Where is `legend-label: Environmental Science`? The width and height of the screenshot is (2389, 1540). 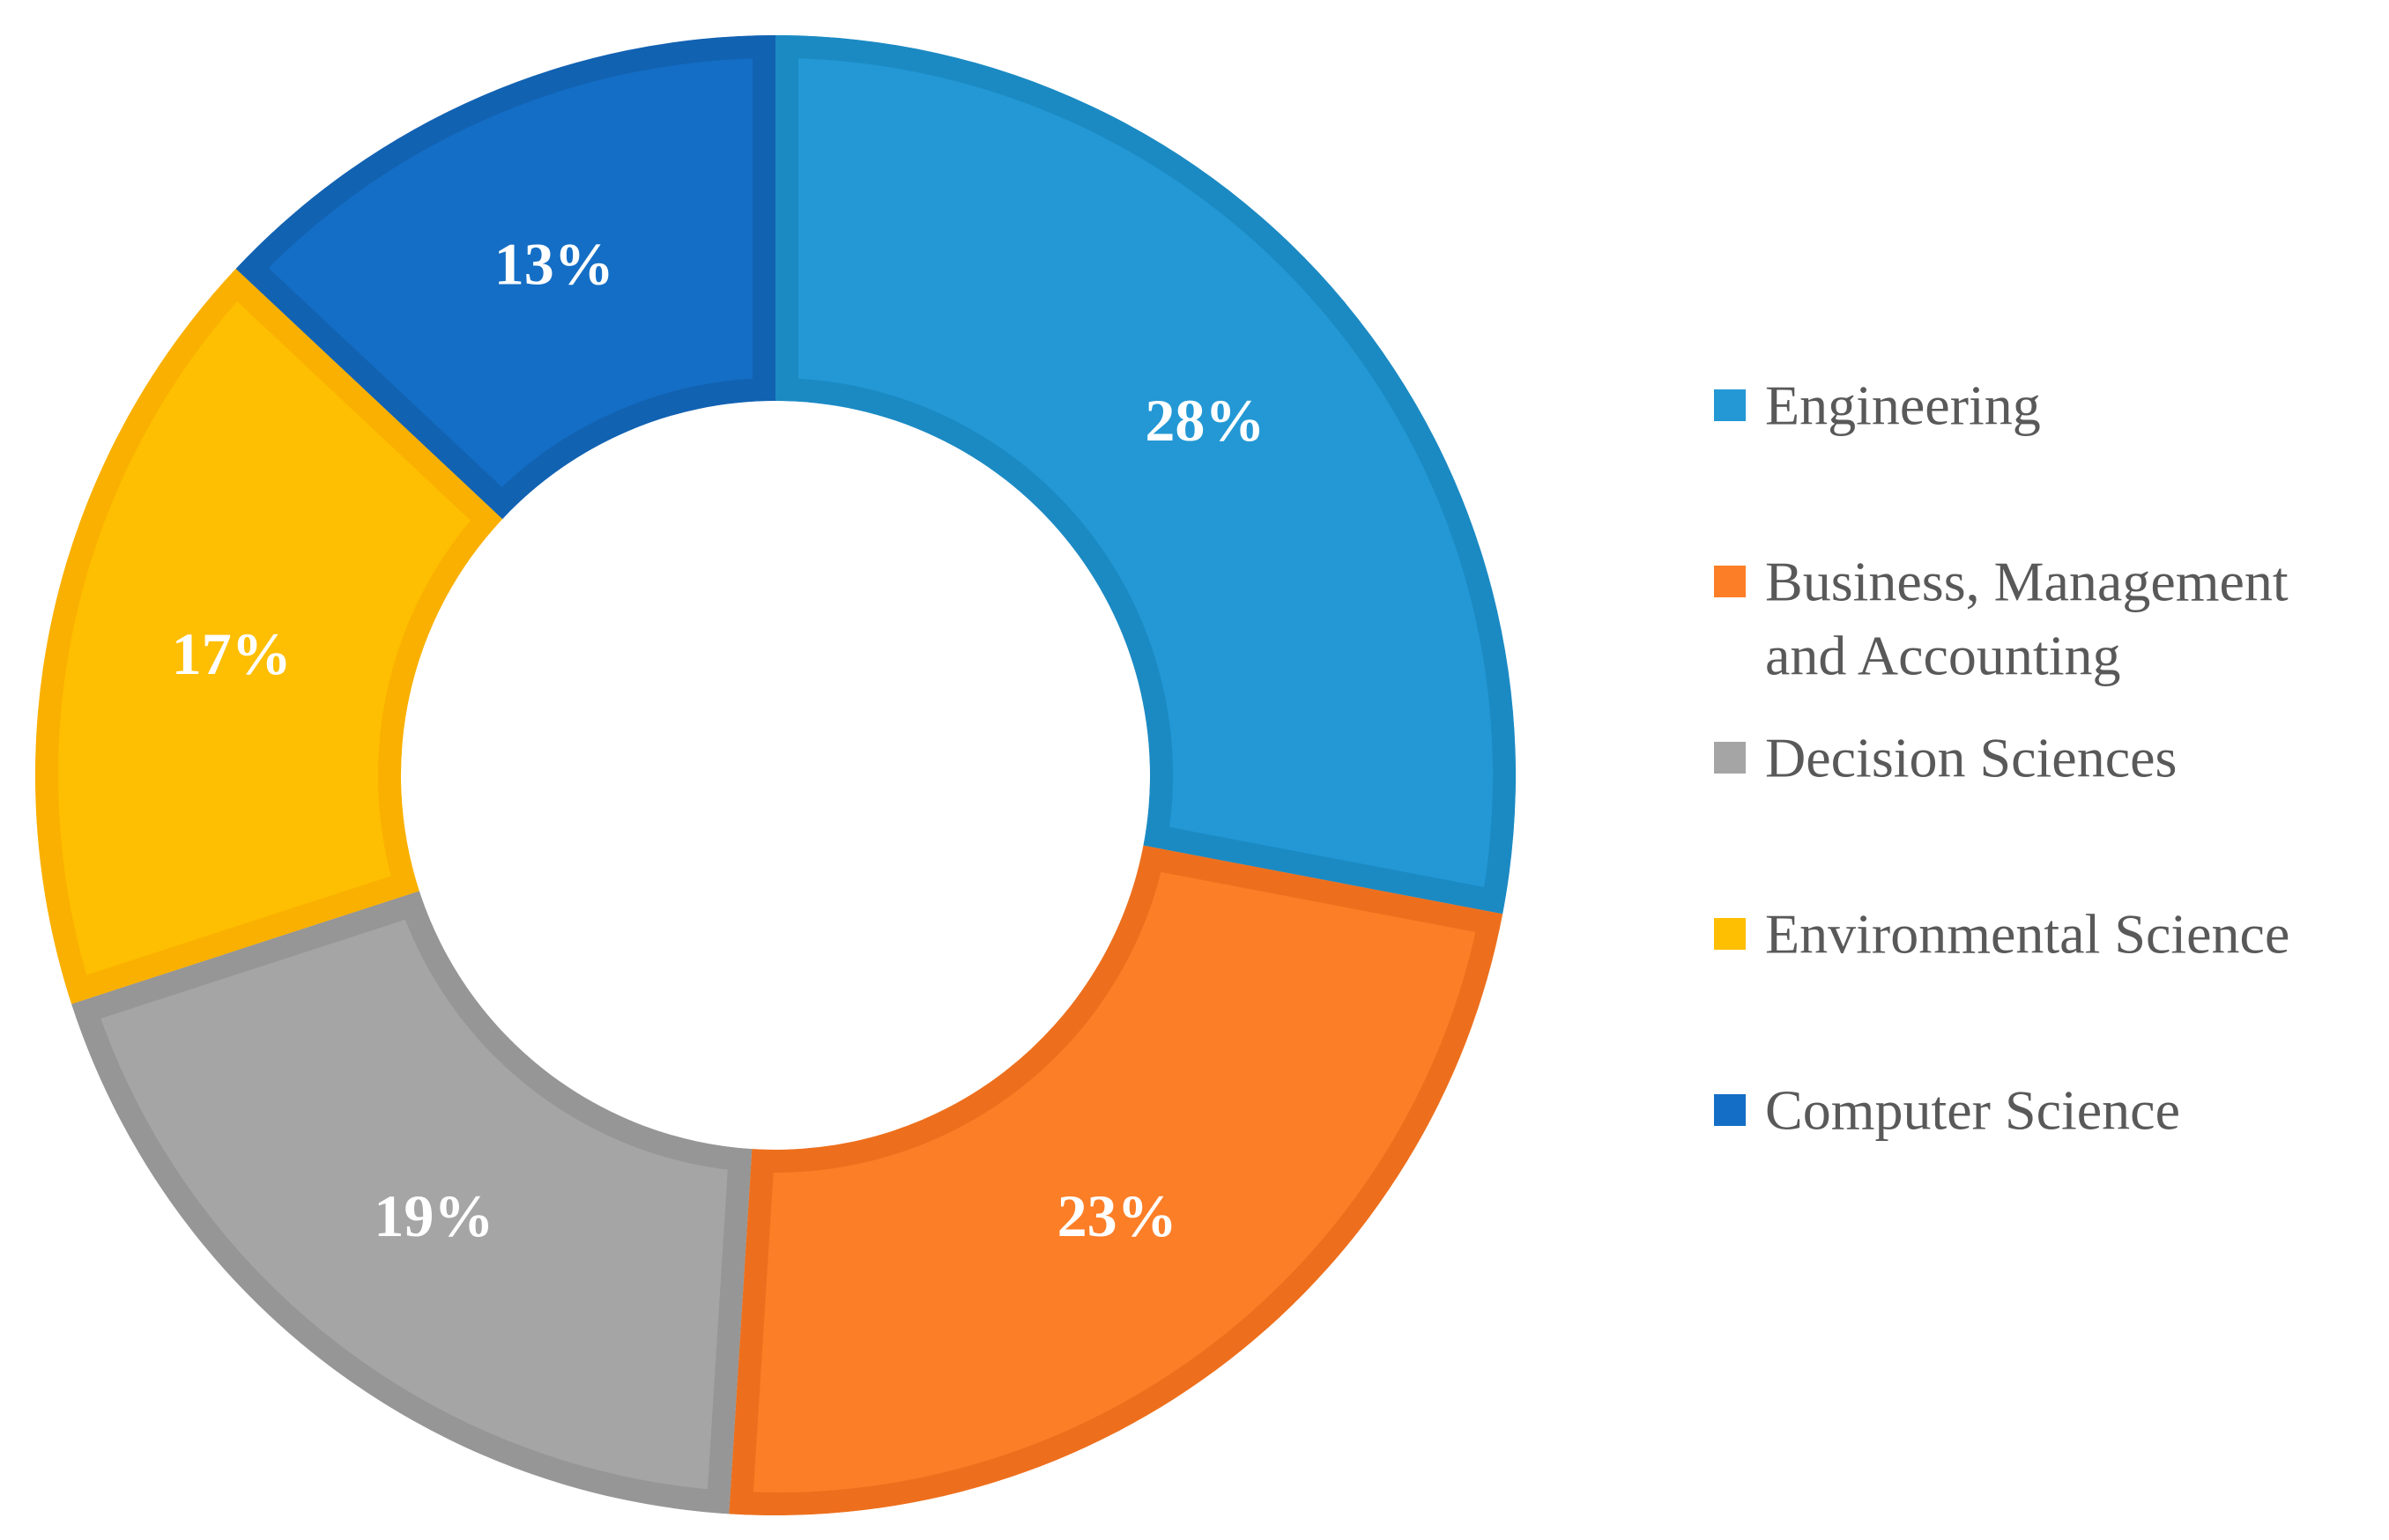 legend-label: Environmental Science is located at coordinates (2027, 935).